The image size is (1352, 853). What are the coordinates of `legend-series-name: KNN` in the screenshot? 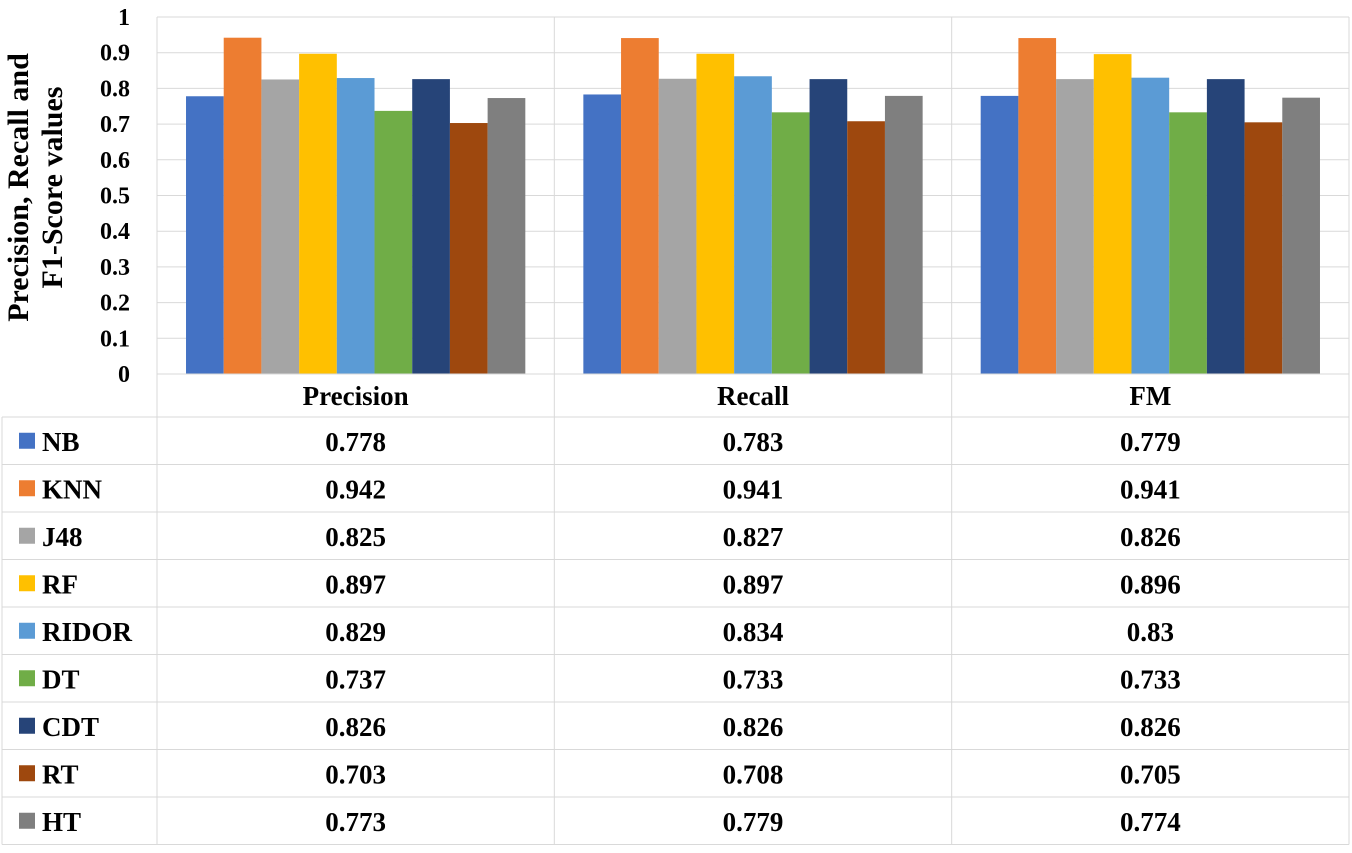 It's located at (72, 489).